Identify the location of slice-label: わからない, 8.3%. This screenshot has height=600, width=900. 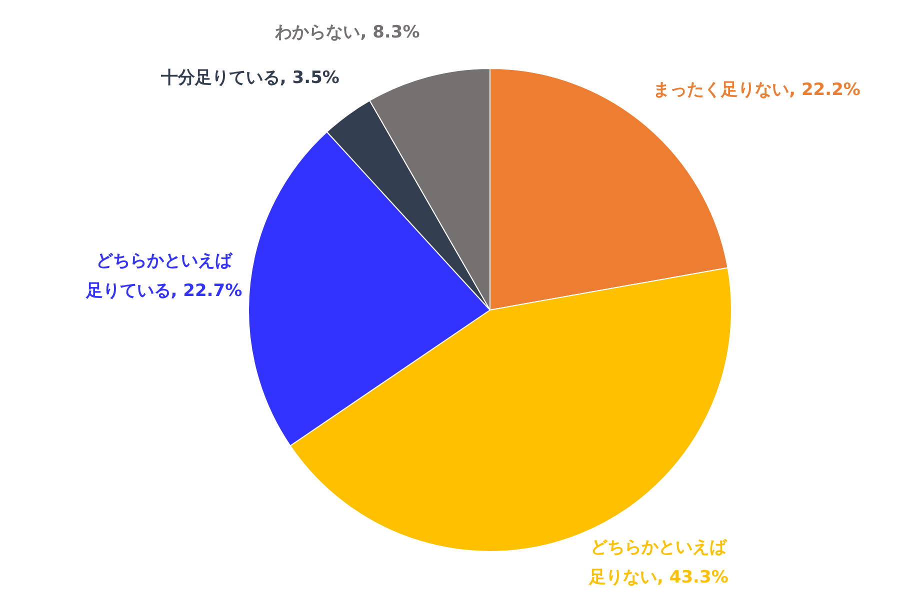
(347, 32).